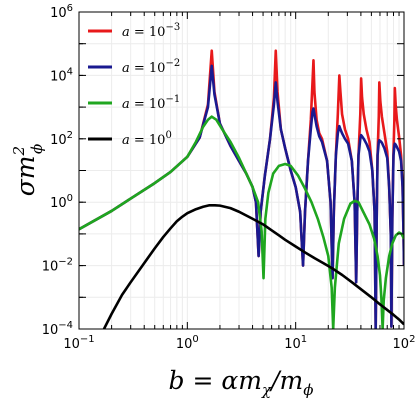 The height and width of the screenshot is (401, 417). Describe the element at coordinates (61, 75) in the screenshot. I see `y-tick-label: 10⁴` at that location.